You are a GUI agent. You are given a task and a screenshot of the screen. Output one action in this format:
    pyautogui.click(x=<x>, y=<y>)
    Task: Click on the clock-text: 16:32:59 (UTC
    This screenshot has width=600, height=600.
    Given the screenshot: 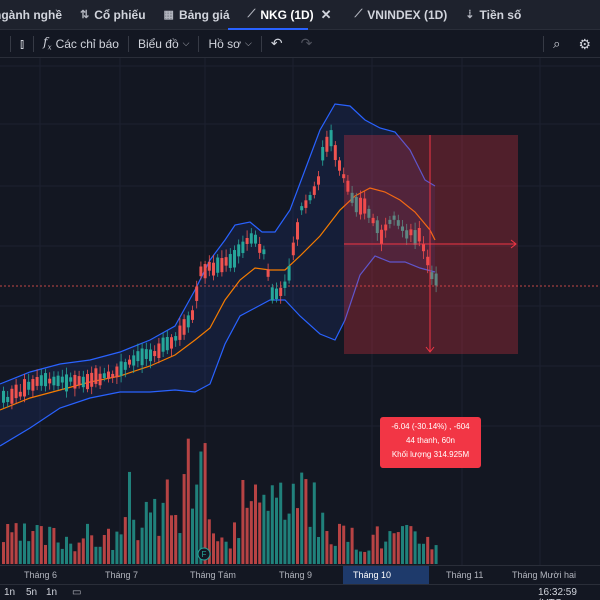 What is the action you would take?
    pyautogui.click(x=557, y=593)
    